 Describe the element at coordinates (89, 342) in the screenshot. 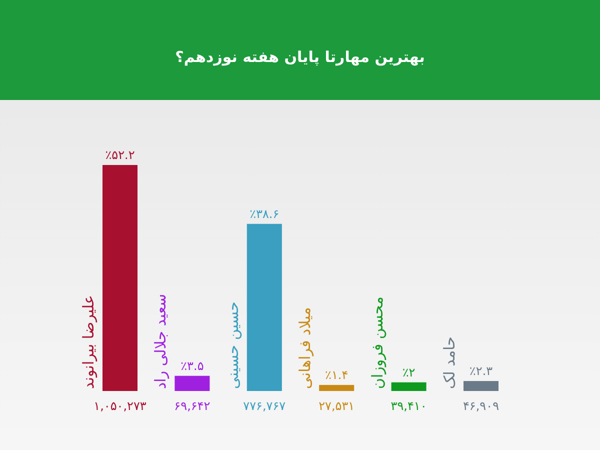

I see `x-tick-label: علیرضا بیرانوند` at that location.